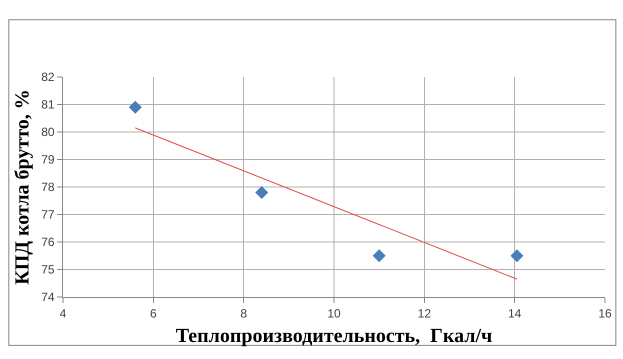 The height and width of the screenshot is (359, 623). Describe the element at coordinates (244, 313) in the screenshot. I see `x-tick-label: 8` at that location.